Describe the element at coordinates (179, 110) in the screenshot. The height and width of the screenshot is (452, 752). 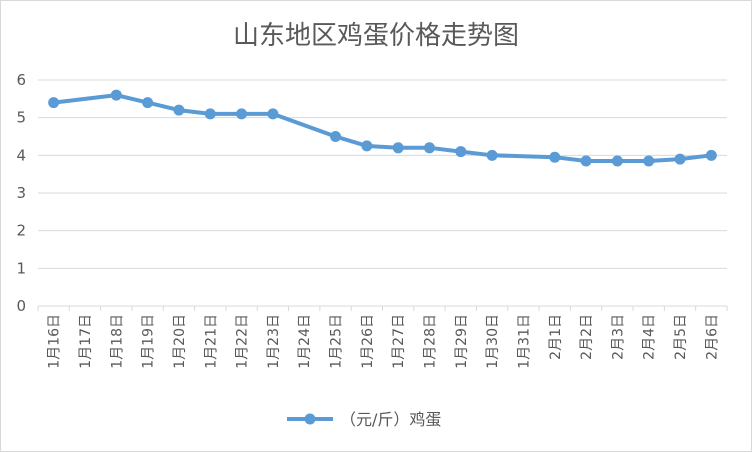
I see `data-point-1月20日` at that location.